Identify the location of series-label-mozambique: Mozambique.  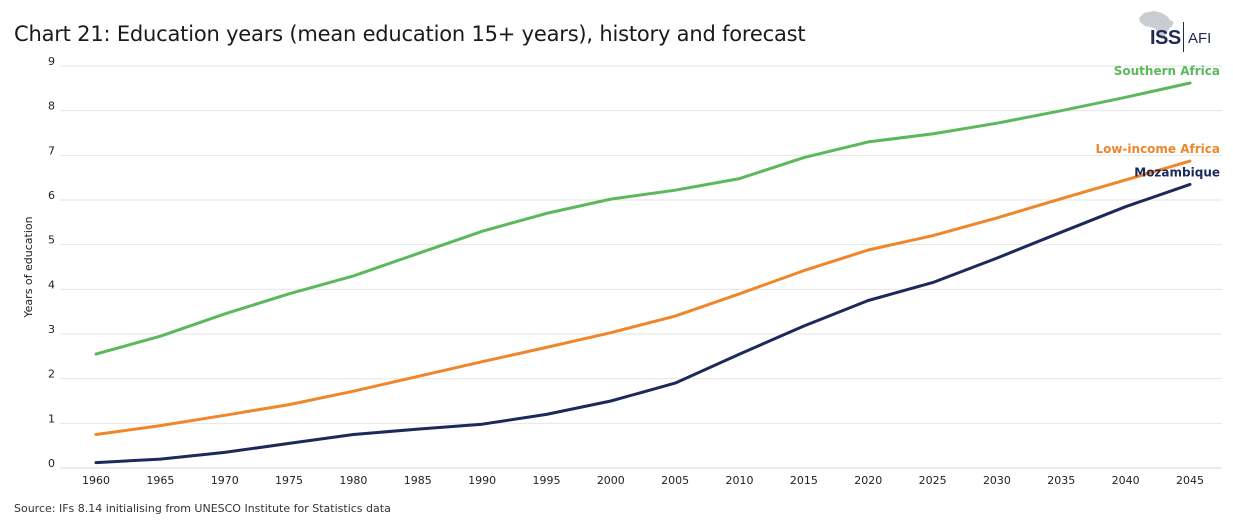
(1177, 172).